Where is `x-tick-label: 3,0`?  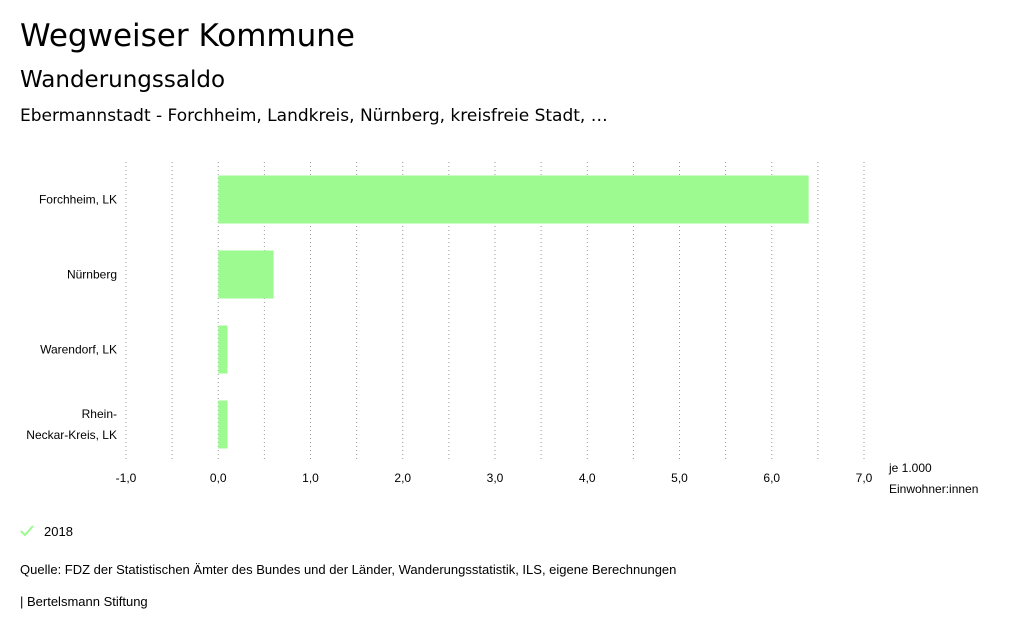 x-tick-label: 3,0 is located at coordinates (495, 478).